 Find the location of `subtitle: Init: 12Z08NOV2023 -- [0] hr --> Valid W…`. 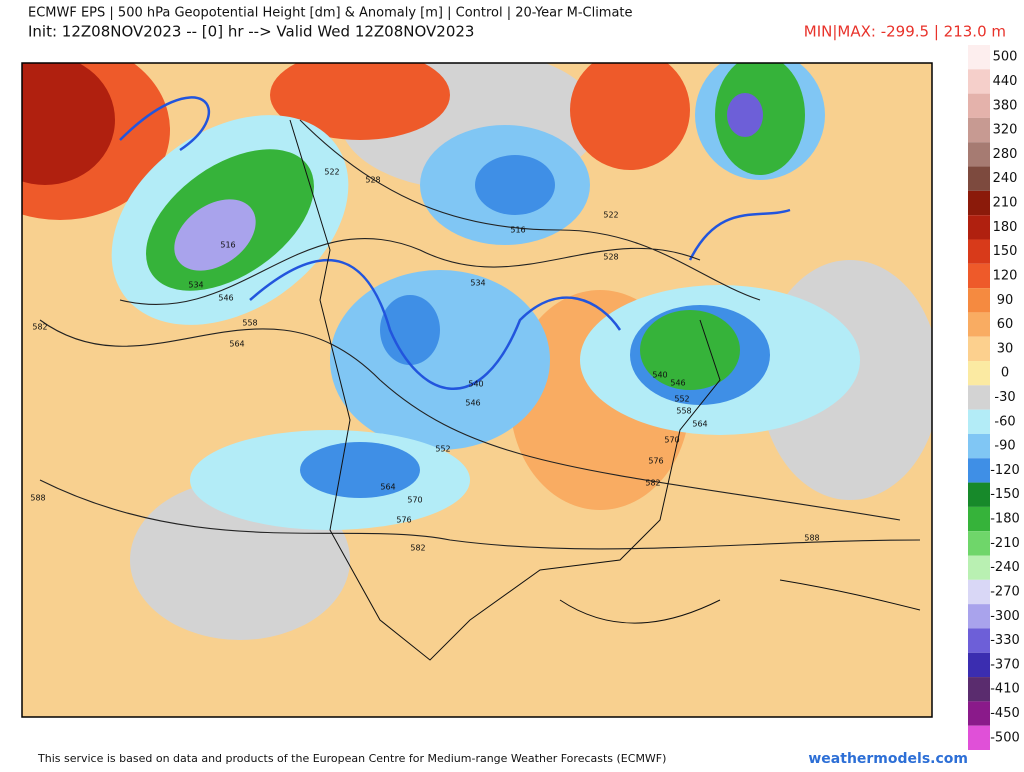

subtitle: Init: 12Z08NOV2023 -- [0] hr --> Valid W… is located at coordinates (251, 32).